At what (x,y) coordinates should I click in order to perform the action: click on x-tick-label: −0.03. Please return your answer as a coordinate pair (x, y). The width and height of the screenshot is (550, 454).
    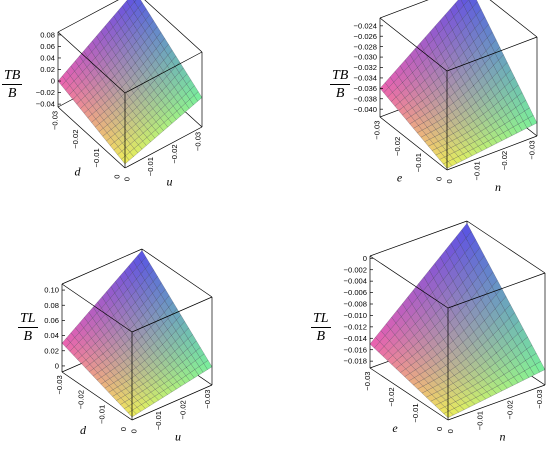
    Looking at the image, I should click on (55, 120).